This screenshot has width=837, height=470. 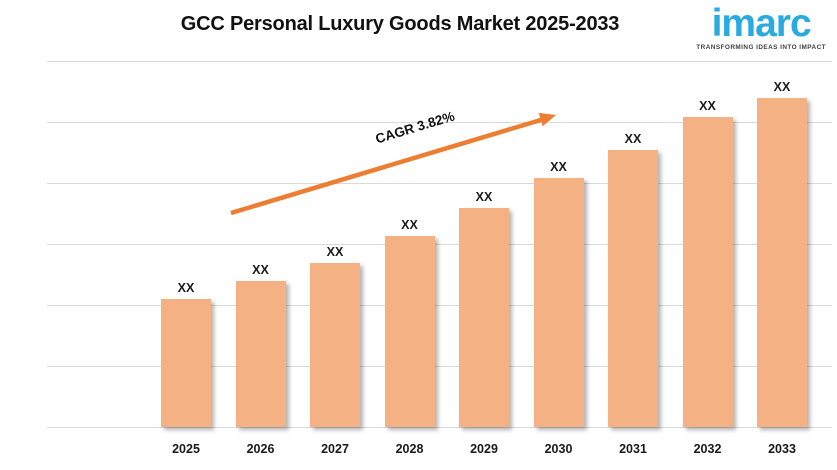 I want to click on bar-group-2027: XX 2027, so click(x=335, y=258).